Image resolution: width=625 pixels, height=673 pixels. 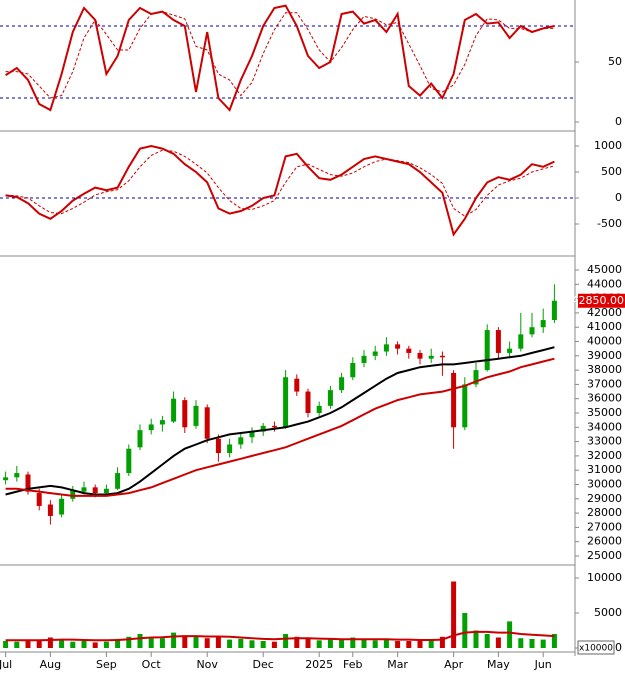 I want to click on y-tick-label: 44000, so click(x=604, y=283).